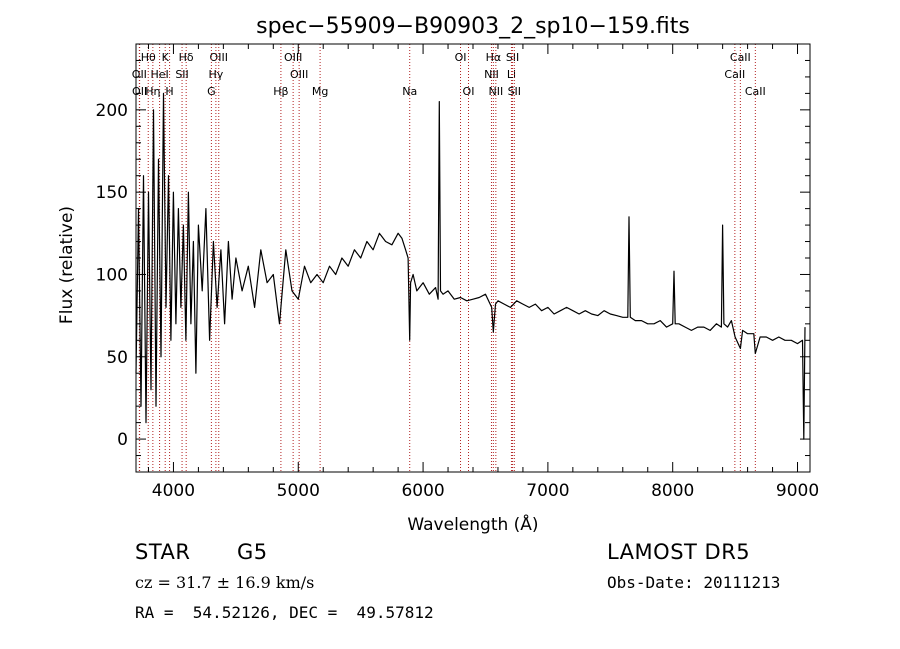  Describe the element at coordinates (181, 74) in the screenshot. I see `marker-label-11: SII` at that location.